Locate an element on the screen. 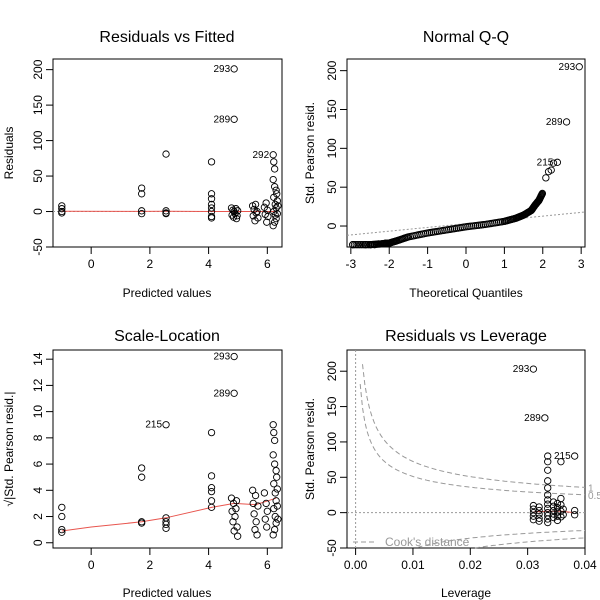 This screenshot has height=600, width=600. y-tick-label: -50 is located at coordinates (38, 247).